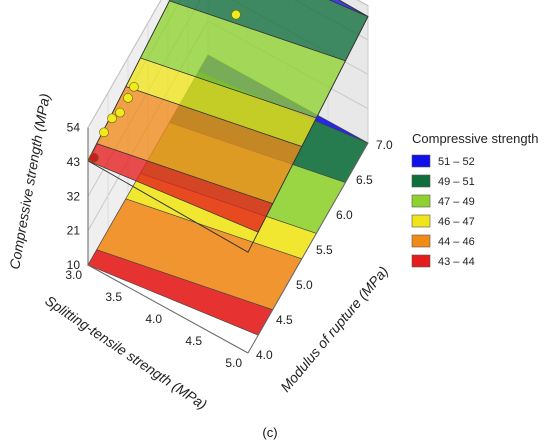 The height and width of the screenshot is (447, 550). I want to click on z-tick-label: 54, so click(74, 128).